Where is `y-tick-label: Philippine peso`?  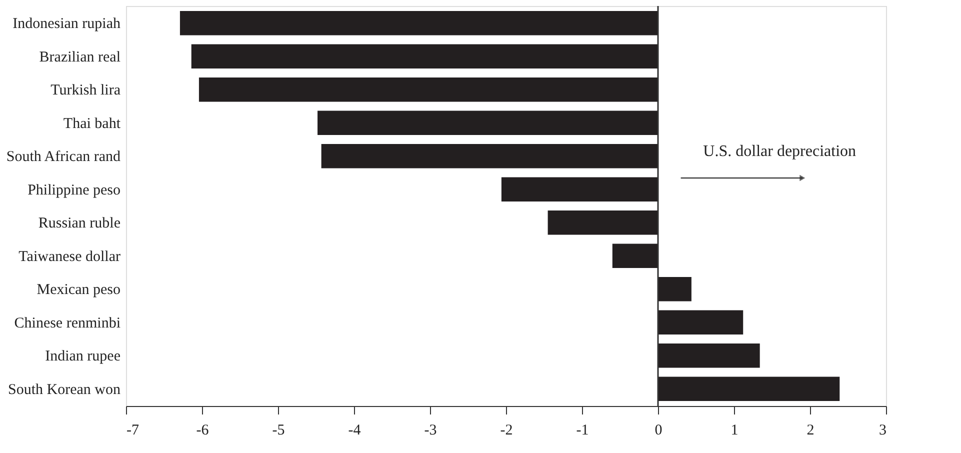
y-tick-label: Philippine peso is located at coordinates (74, 190).